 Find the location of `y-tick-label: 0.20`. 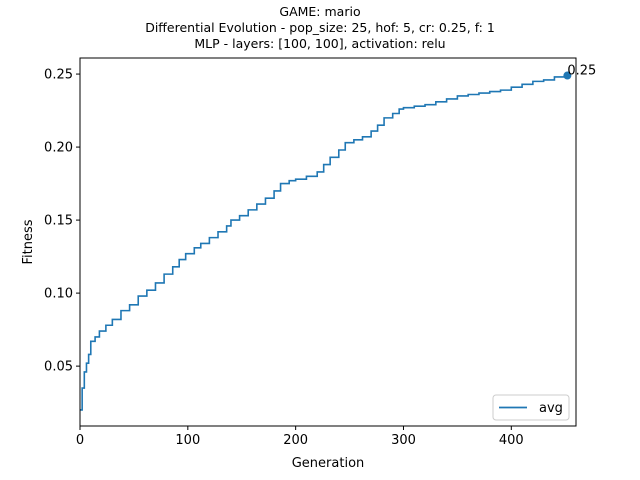

y-tick-label: 0.20 is located at coordinates (58, 148).